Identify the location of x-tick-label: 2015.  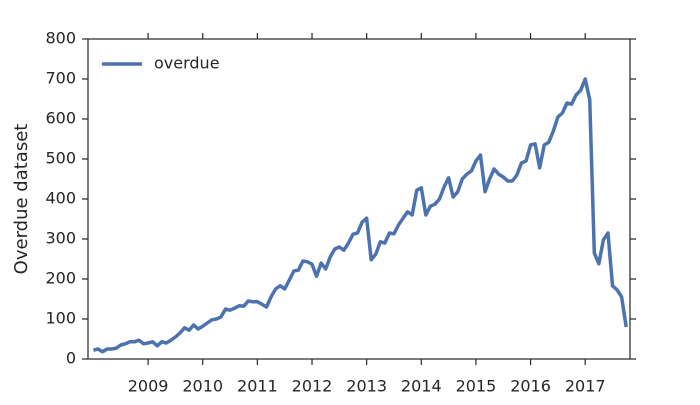
(476, 386).